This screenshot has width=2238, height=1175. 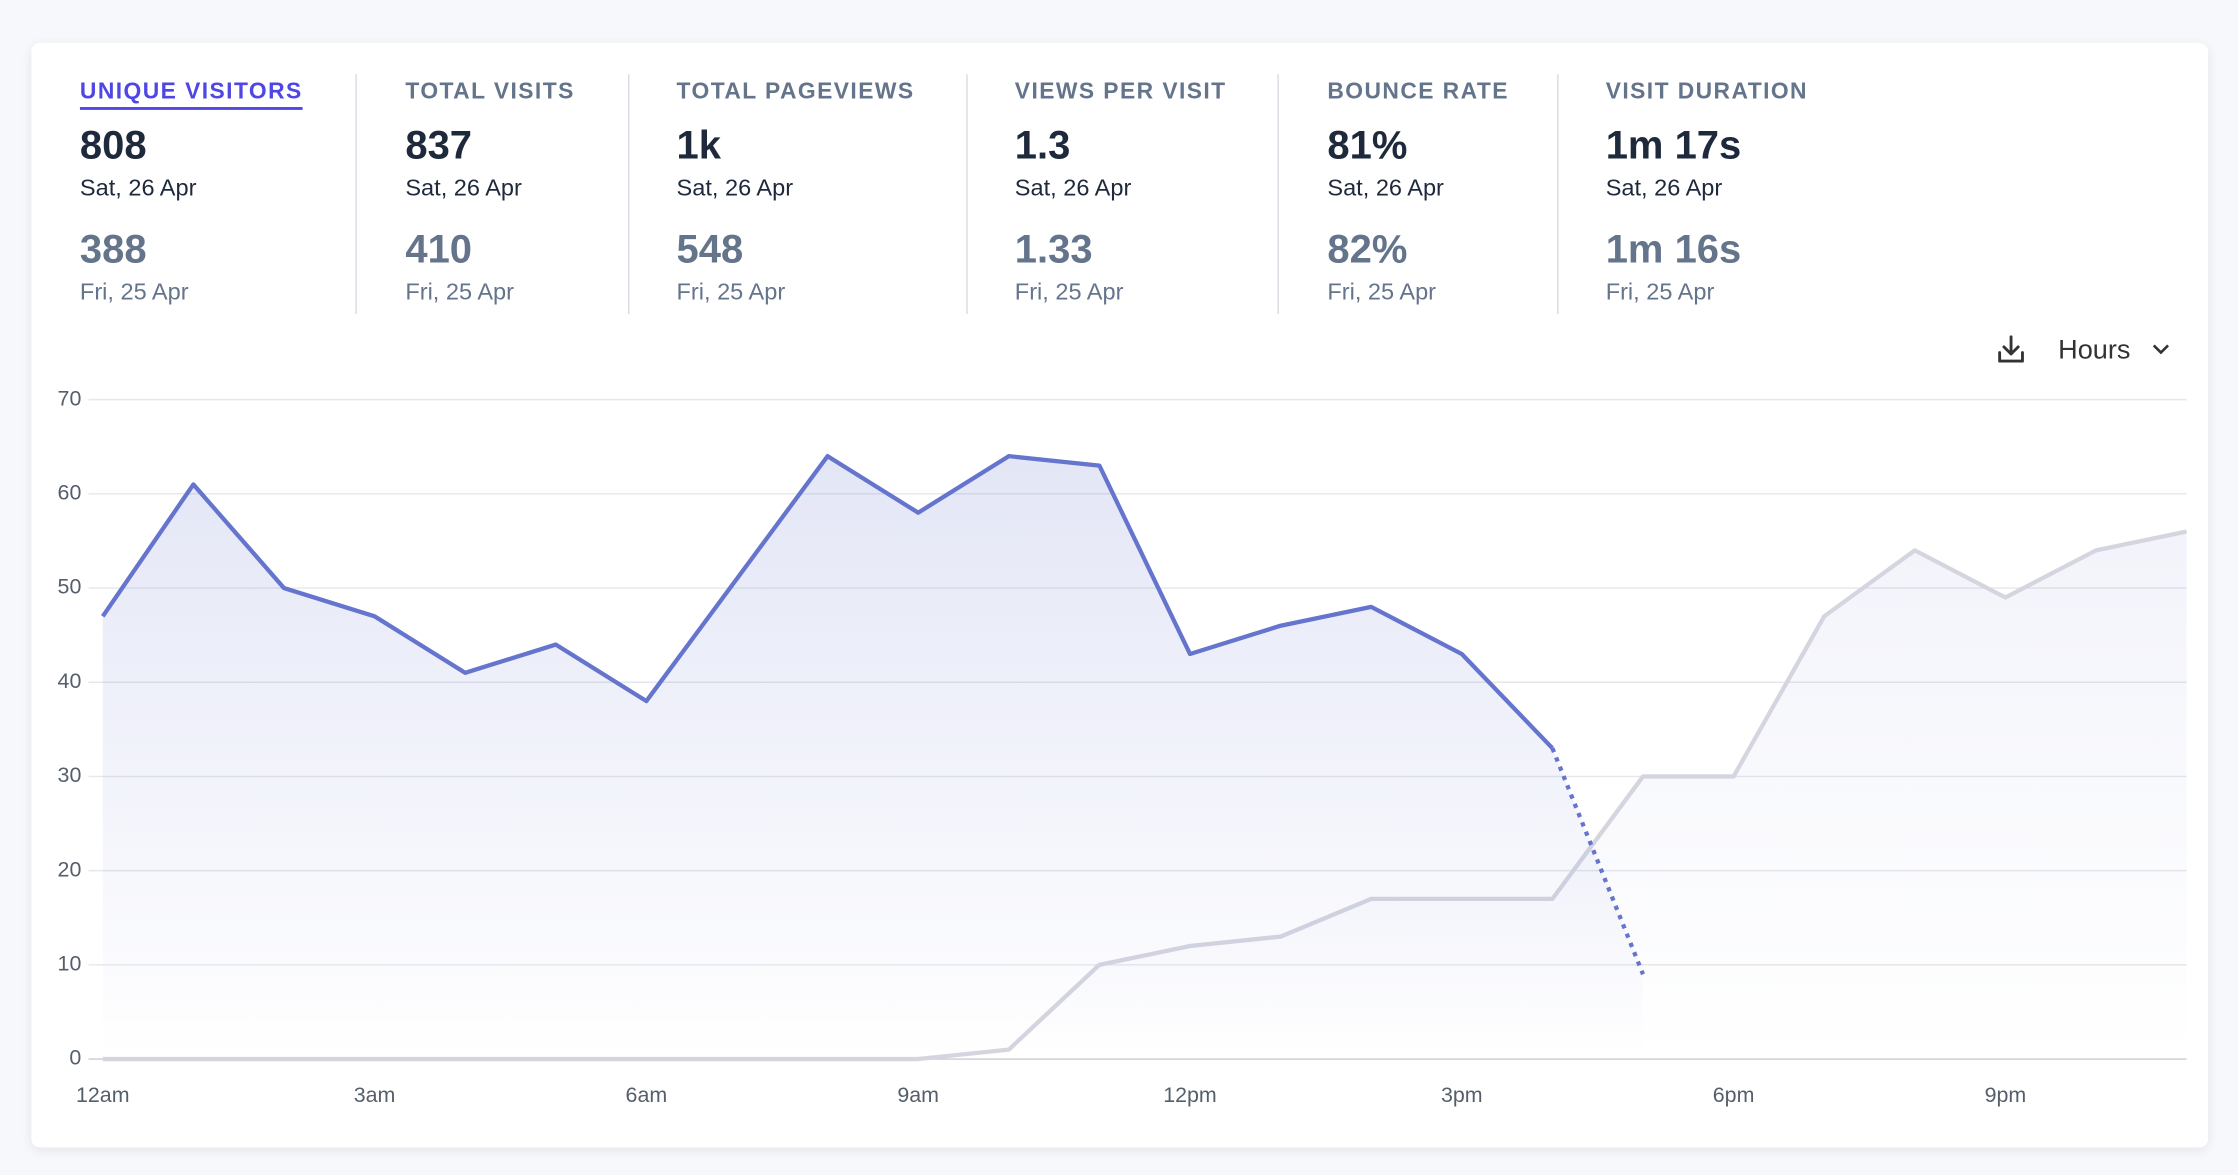 What do you see at coordinates (647, 1095) in the screenshot?
I see `x-tick-label: 6am` at bounding box center [647, 1095].